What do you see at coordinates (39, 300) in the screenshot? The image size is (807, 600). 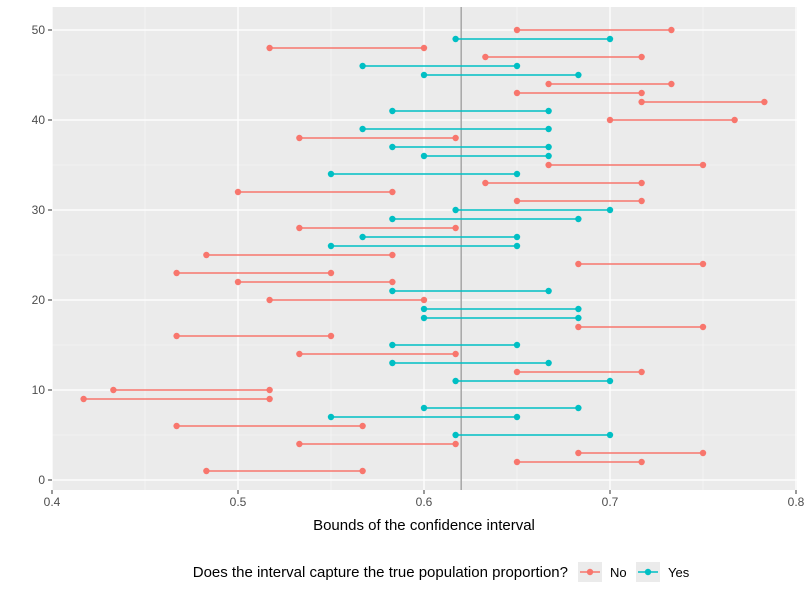 I see `y-tick-label: 20` at bounding box center [39, 300].